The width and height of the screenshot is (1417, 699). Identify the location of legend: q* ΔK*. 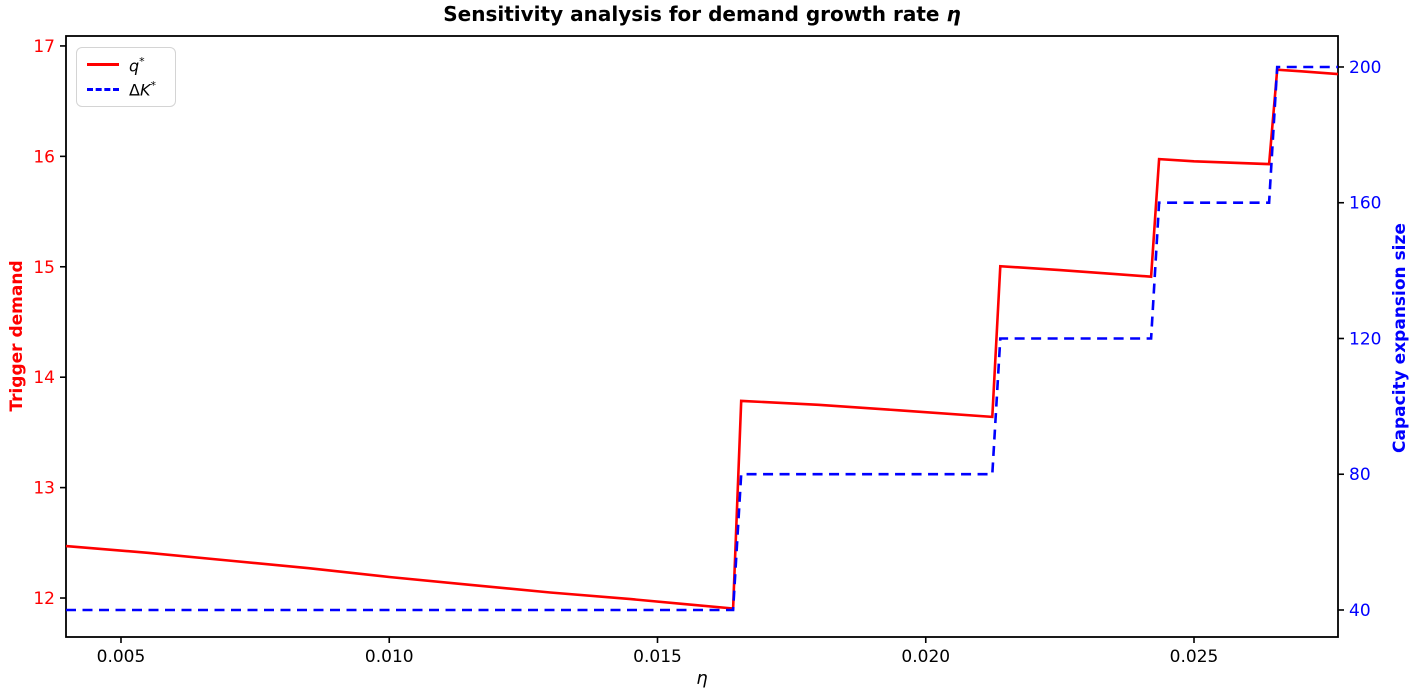
(126, 77).